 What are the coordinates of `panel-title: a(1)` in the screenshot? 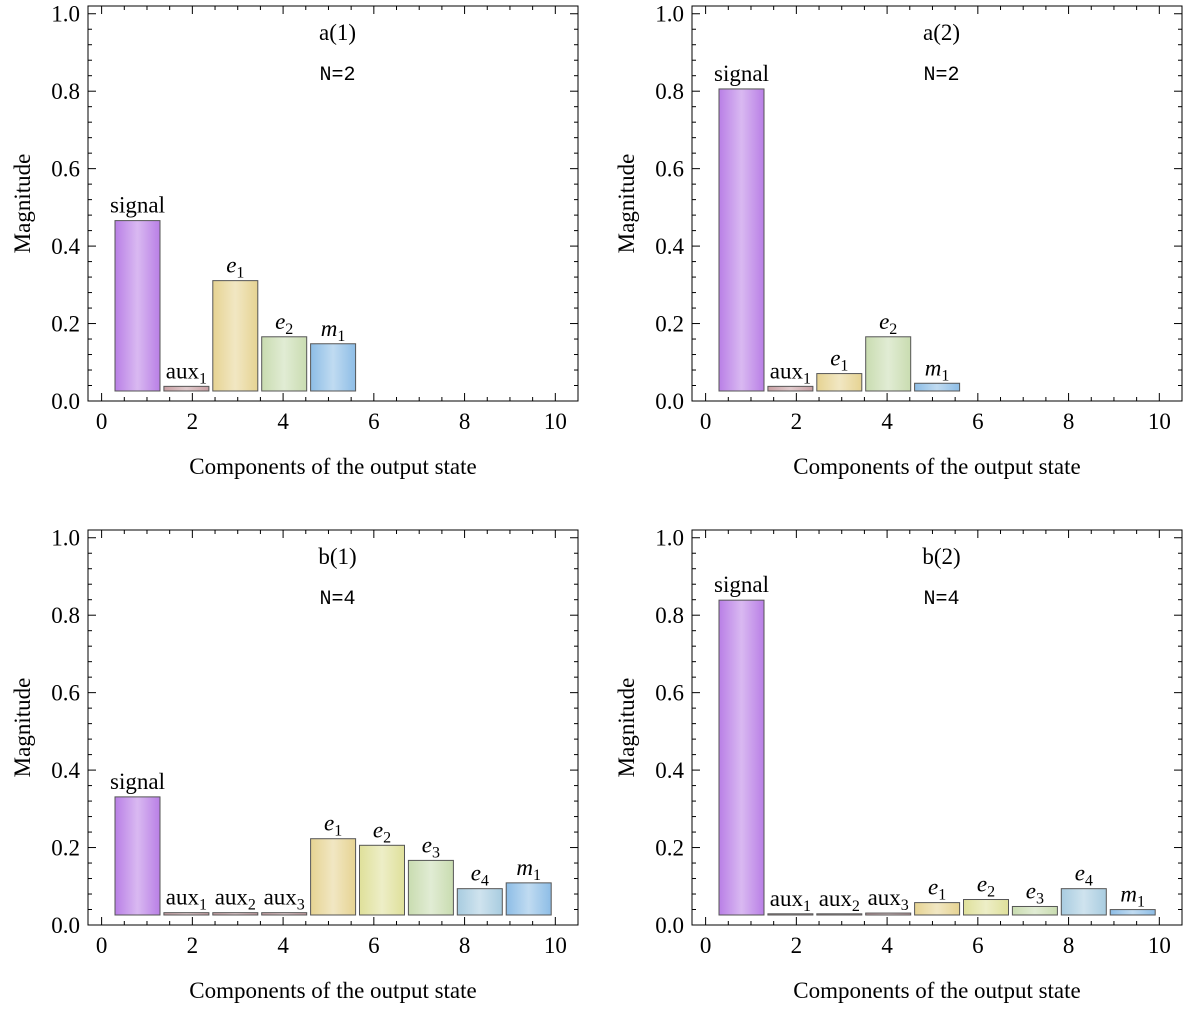 It's located at (337, 32).